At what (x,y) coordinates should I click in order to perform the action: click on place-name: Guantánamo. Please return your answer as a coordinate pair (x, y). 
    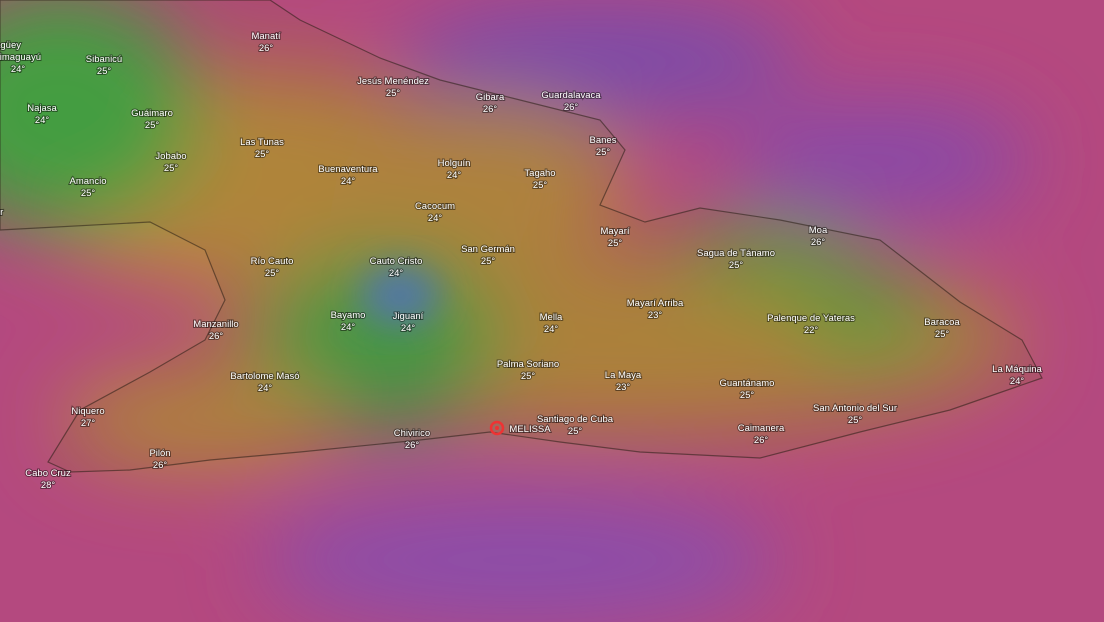
    Looking at the image, I should click on (747, 383).